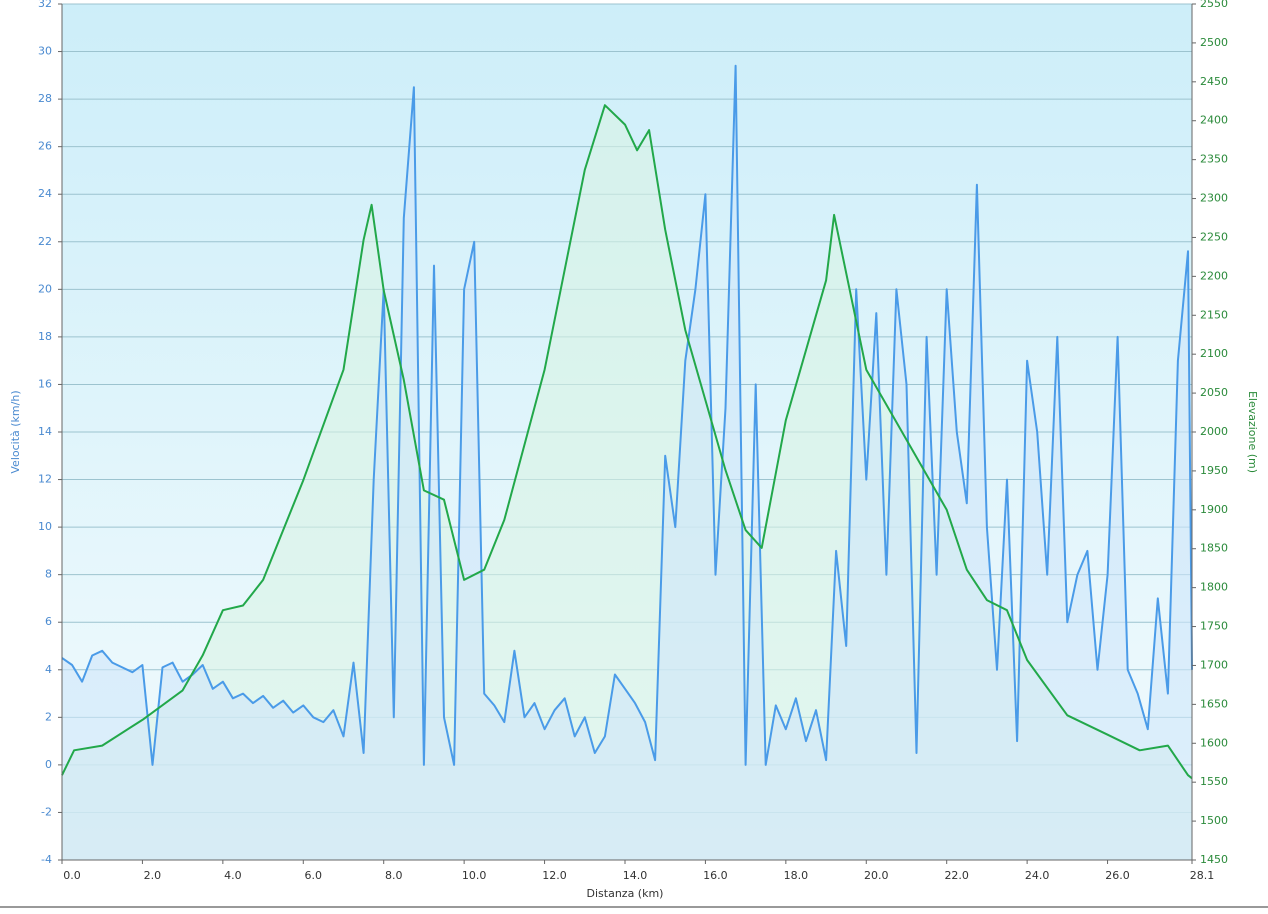 Image resolution: width=1268 pixels, height=914 pixels. Describe the element at coordinates (474, 875) in the screenshot. I see `x-tick-label: 10.0` at that location.